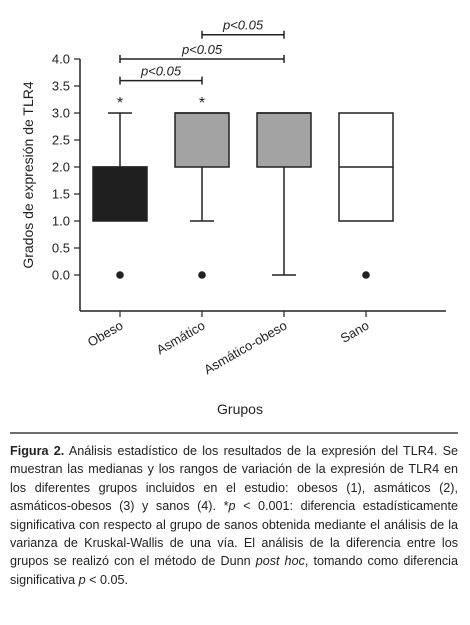 The width and height of the screenshot is (470, 625). What do you see at coordinates (284, 194) in the screenshot?
I see `box-asm-tico-obeso` at bounding box center [284, 194].